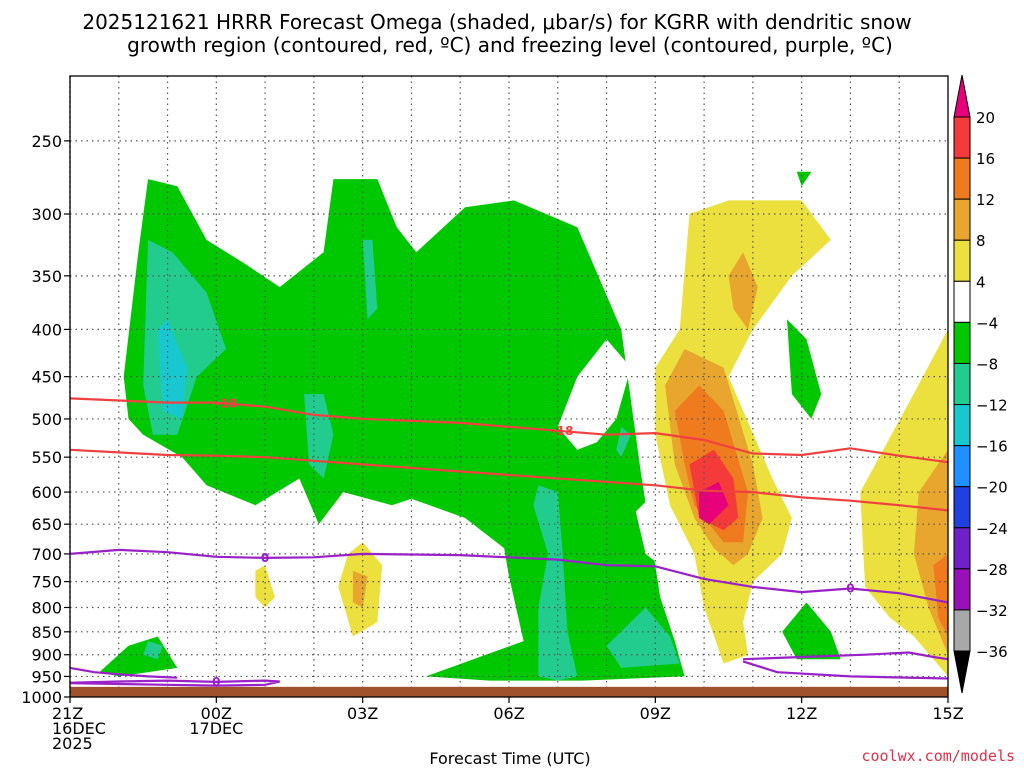  I want to click on colorbar-label-7: −12, so click(992, 406).